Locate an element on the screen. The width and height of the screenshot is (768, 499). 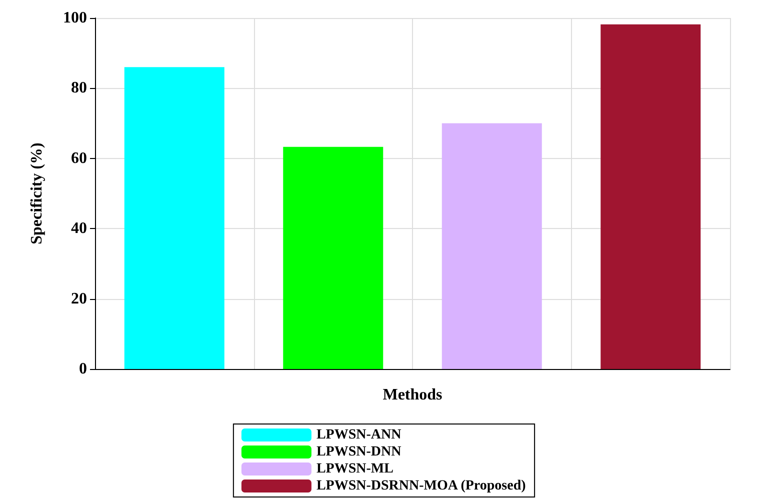
legend-label: LPWSN-ANN is located at coordinates (359, 435).